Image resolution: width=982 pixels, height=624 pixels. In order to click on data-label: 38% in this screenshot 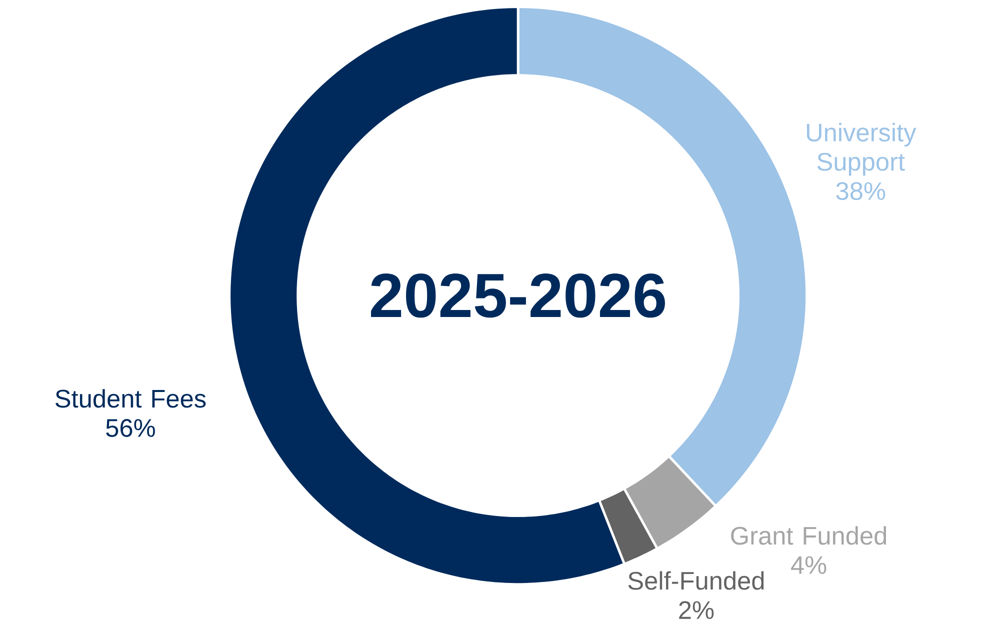, I will do `click(861, 191)`.